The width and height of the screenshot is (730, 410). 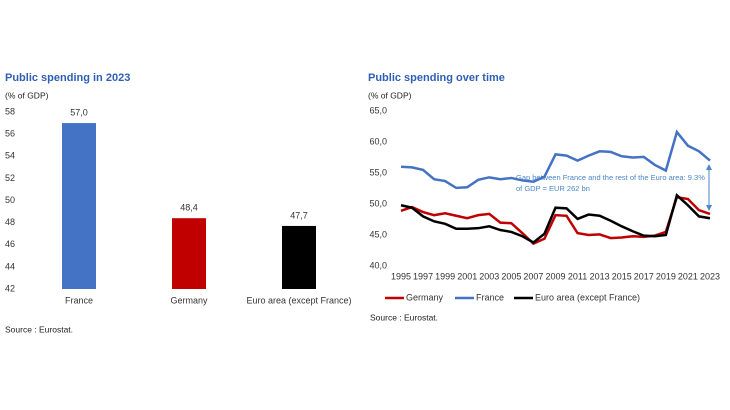 What do you see at coordinates (79, 300) in the screenshot?
I see `x-tick-label: France` at bounding box center [79, 300].